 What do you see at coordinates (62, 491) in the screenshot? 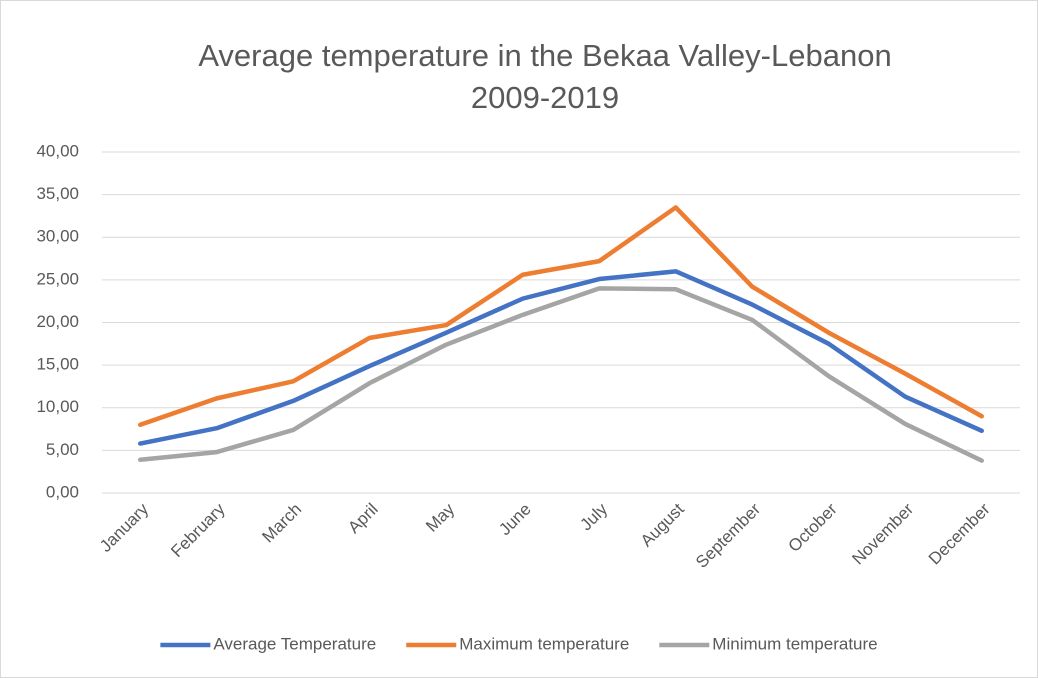
I see `y-tick-label: 0,00` at bounding box center [62, 491].